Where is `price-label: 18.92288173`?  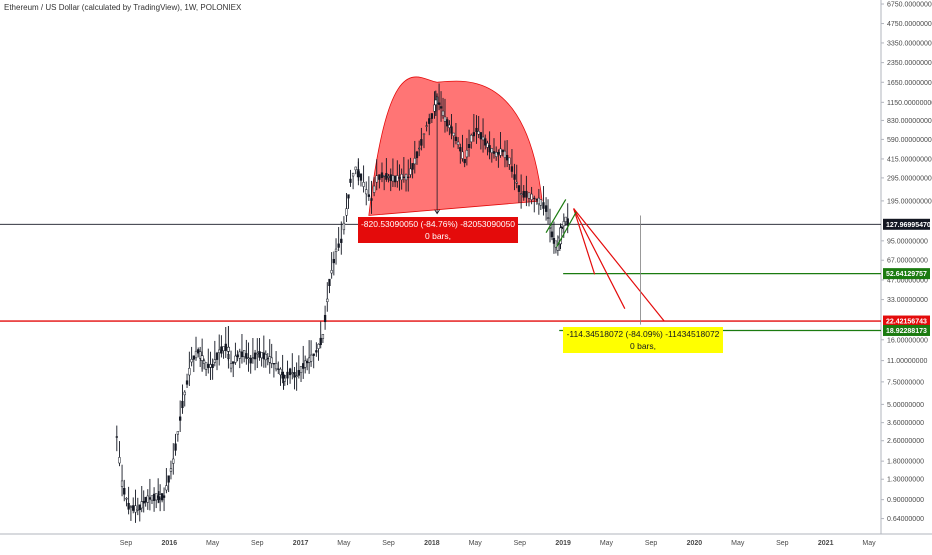
price-label: 18.92288173 is located at coordinates (906, 331).